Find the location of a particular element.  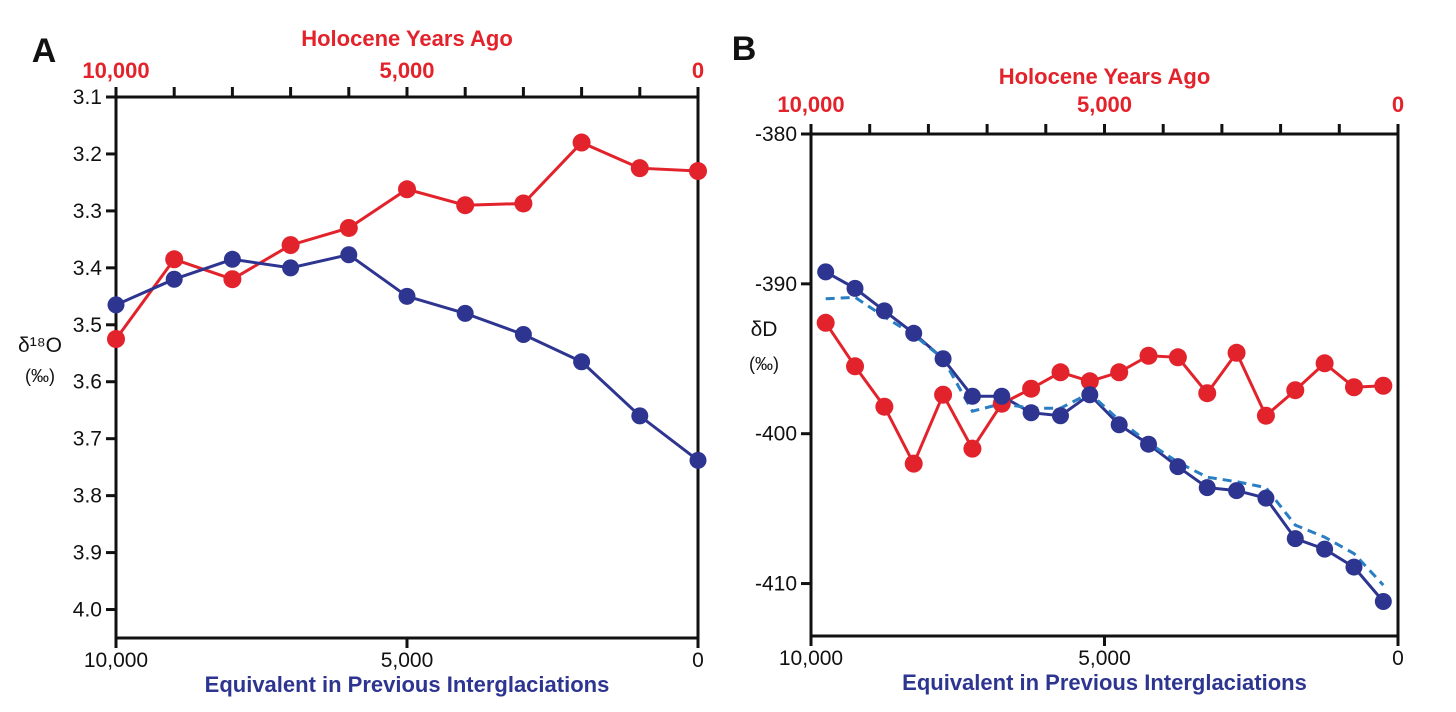

y-tick-label: -410 is located at coordinates (776, 584).